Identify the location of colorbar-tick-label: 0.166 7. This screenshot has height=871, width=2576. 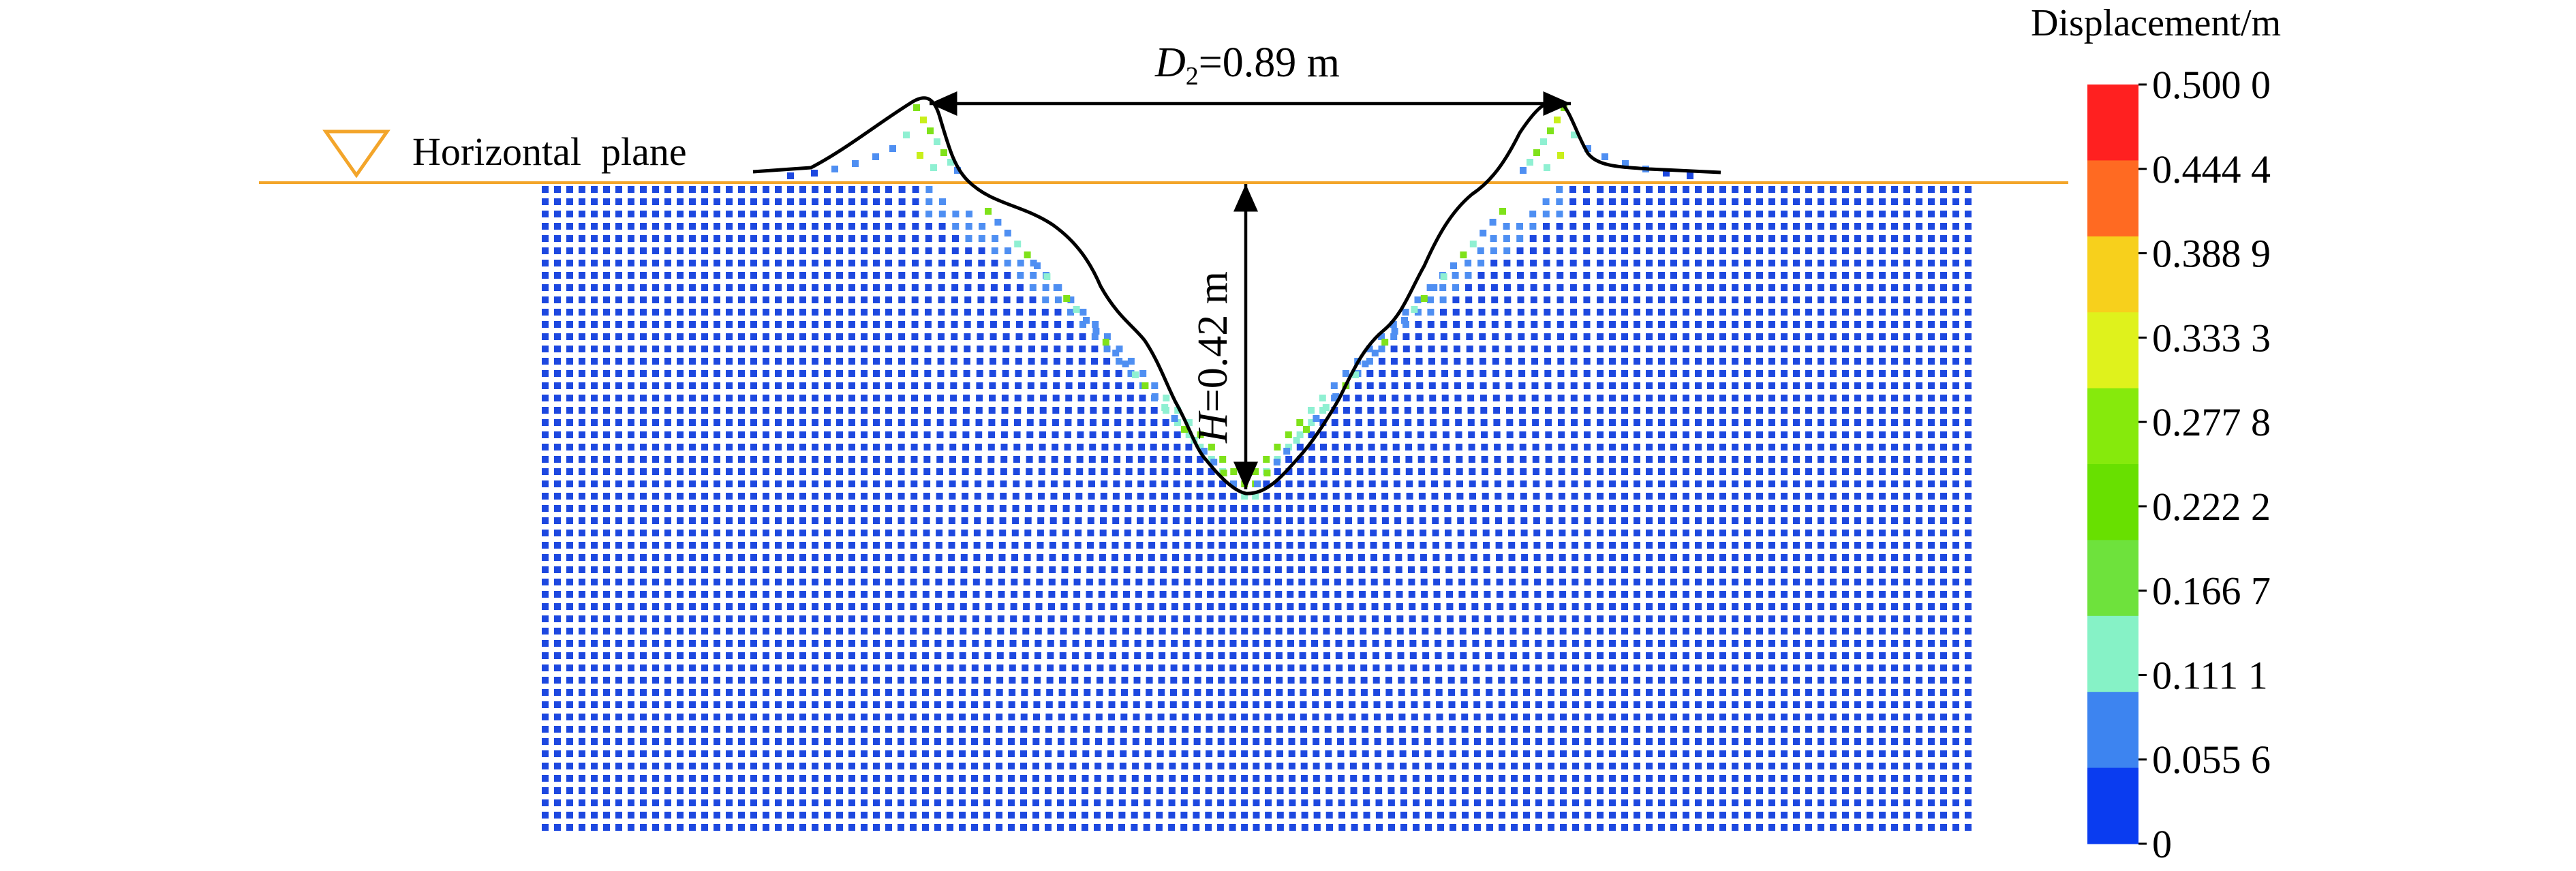
(2211, 591).